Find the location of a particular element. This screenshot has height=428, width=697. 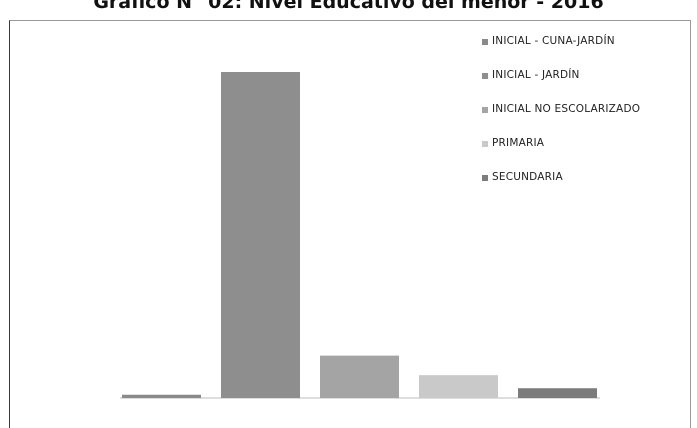

legend-item: INICIAL - CUNA-JARDÍN is located at coordinates (561, 52).